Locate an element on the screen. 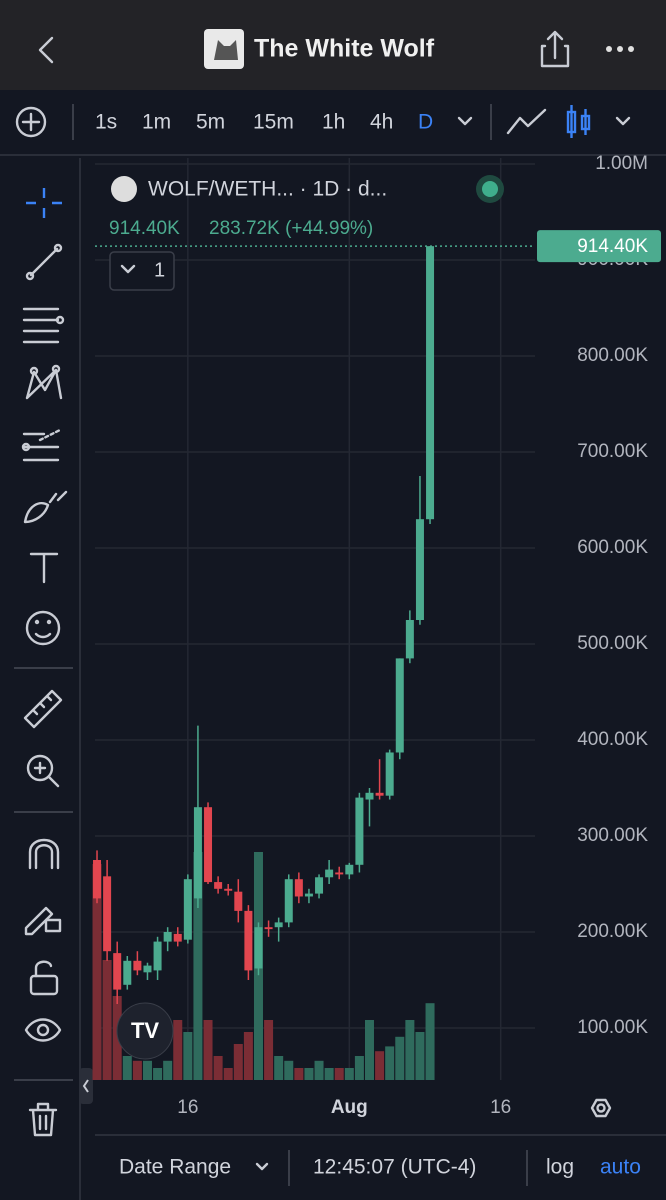  chart-type-dropdown is located at coordinates (623, 121).